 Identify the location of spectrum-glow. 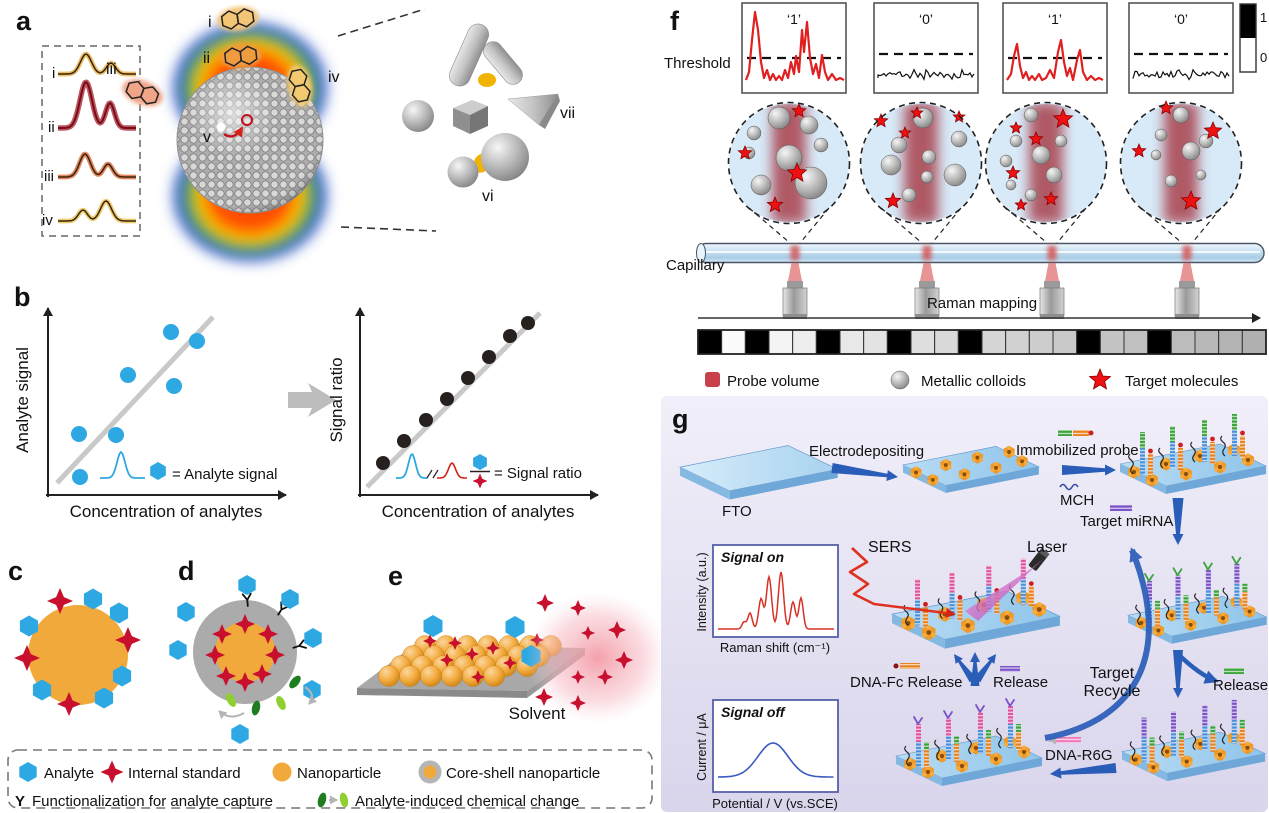
(97, 211).